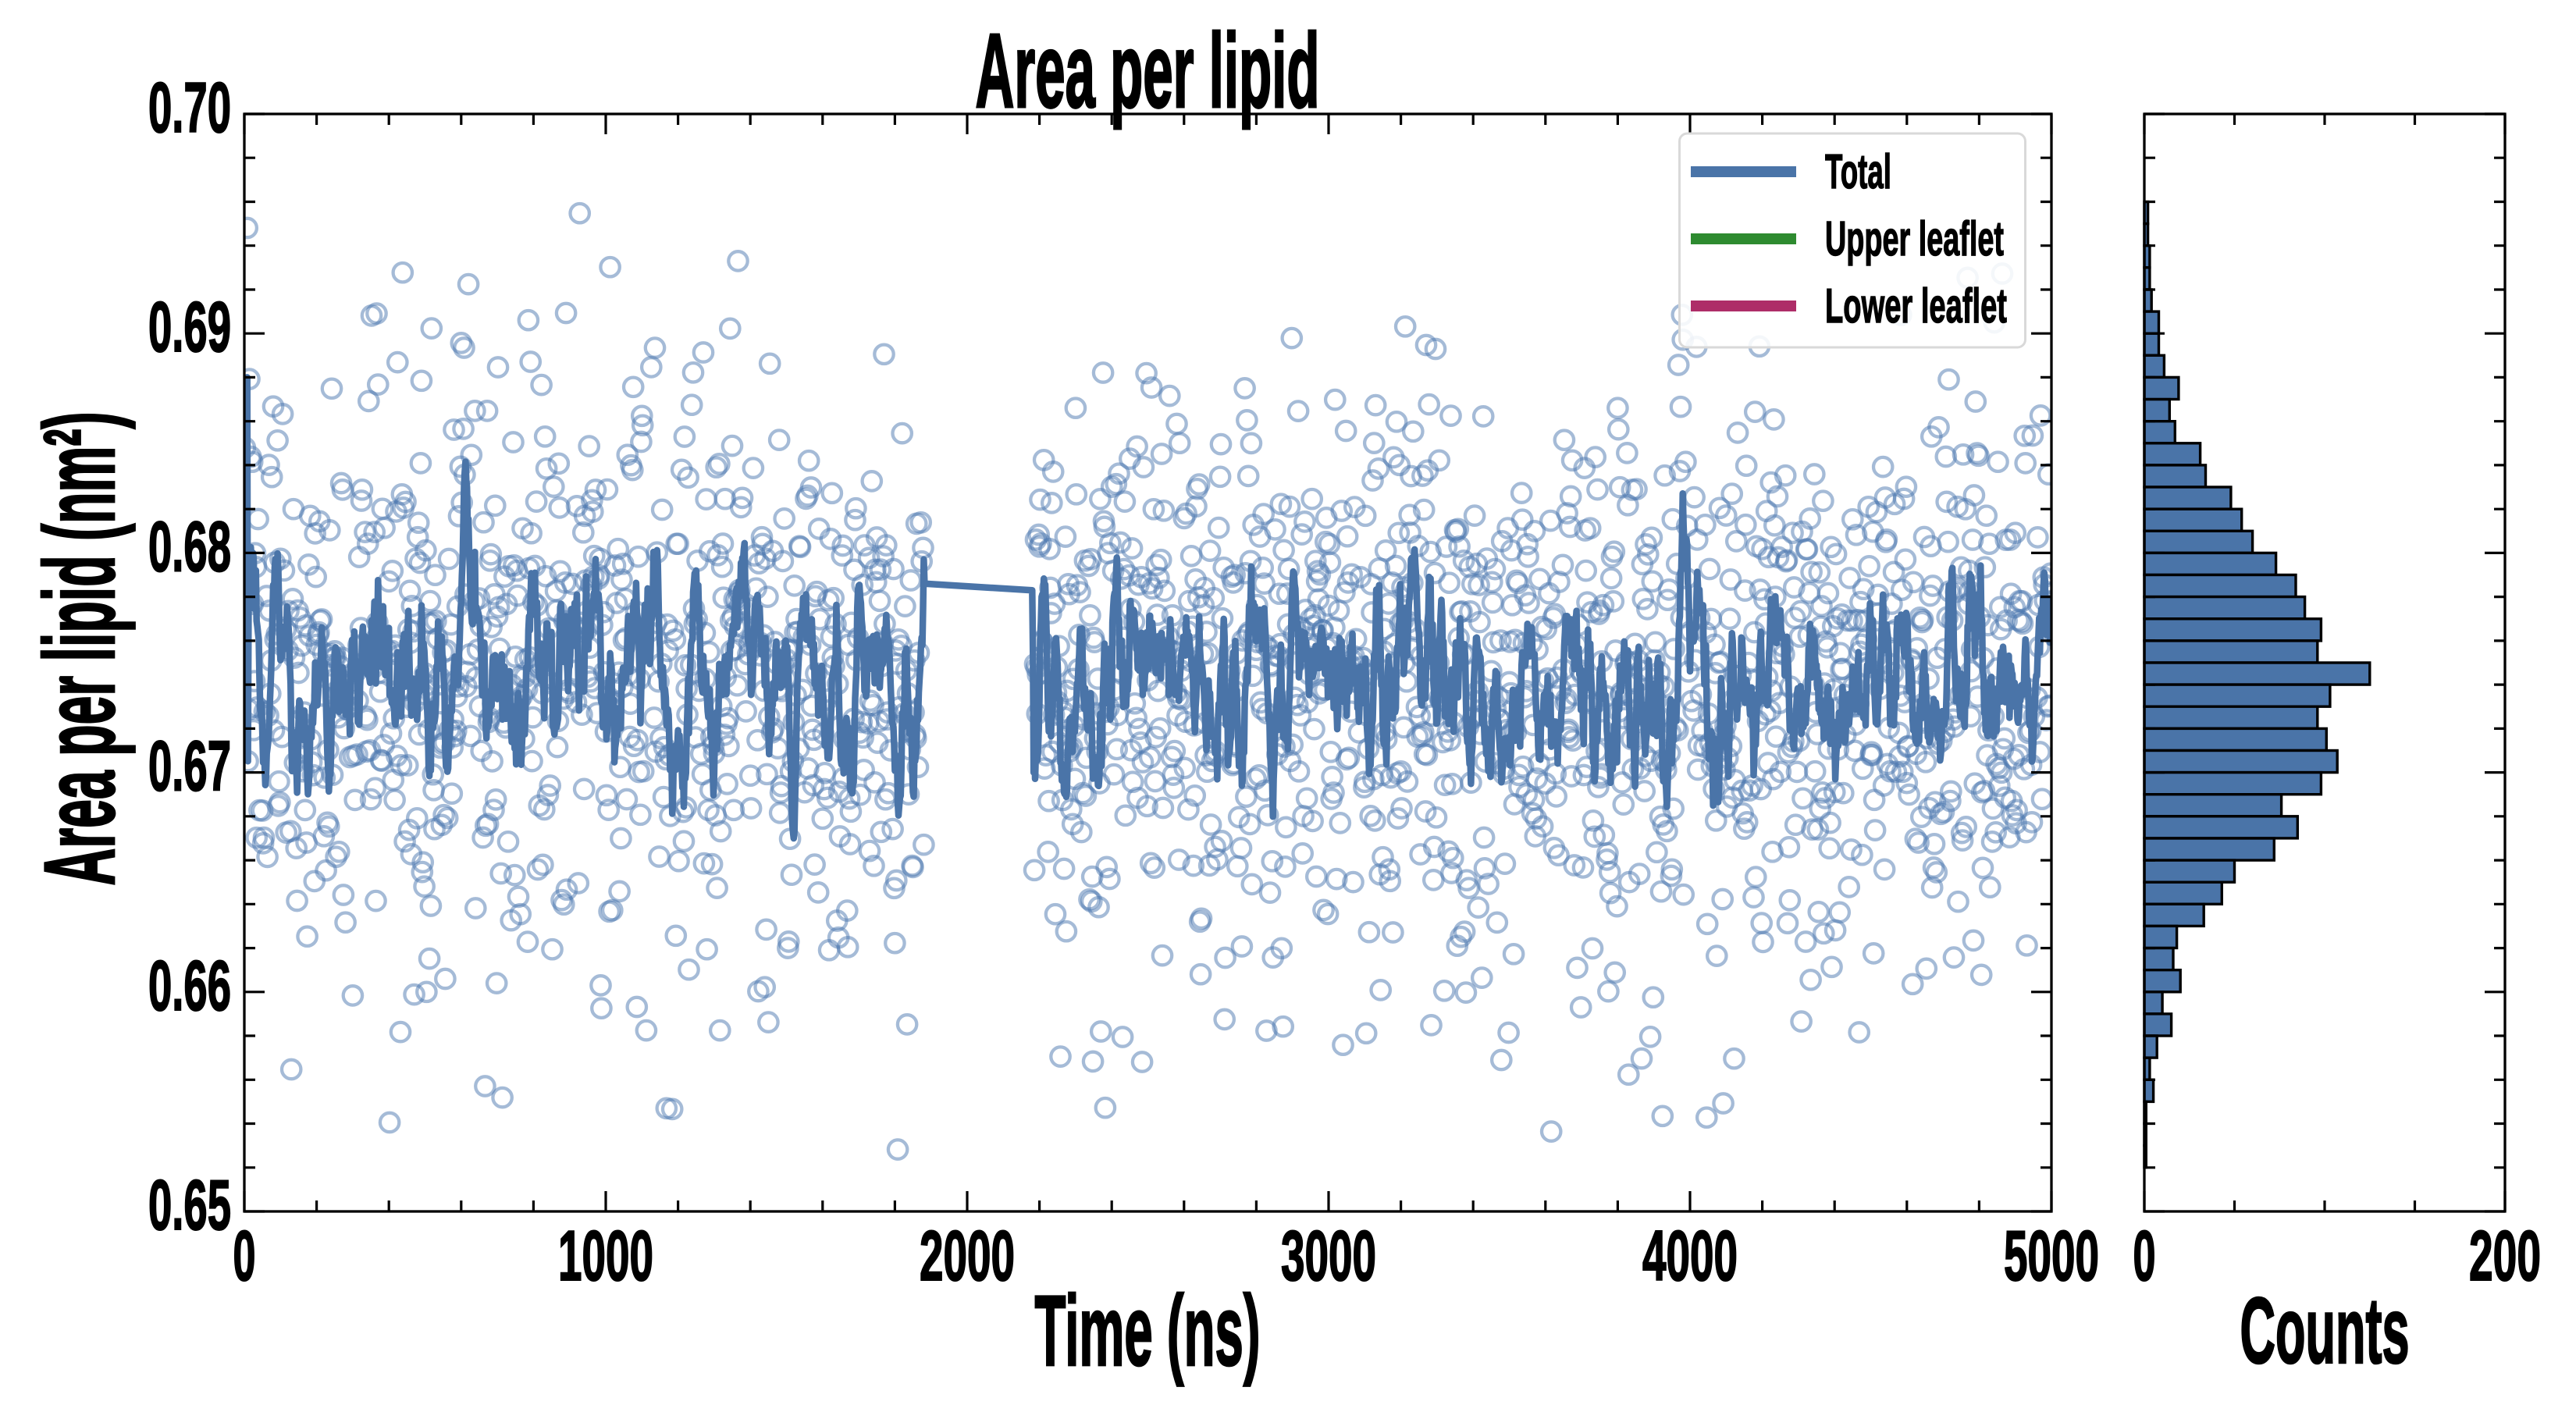 This screenshot has height=1405, width=2576. I want to click on svg-text: 1000, so click(605, 1256).